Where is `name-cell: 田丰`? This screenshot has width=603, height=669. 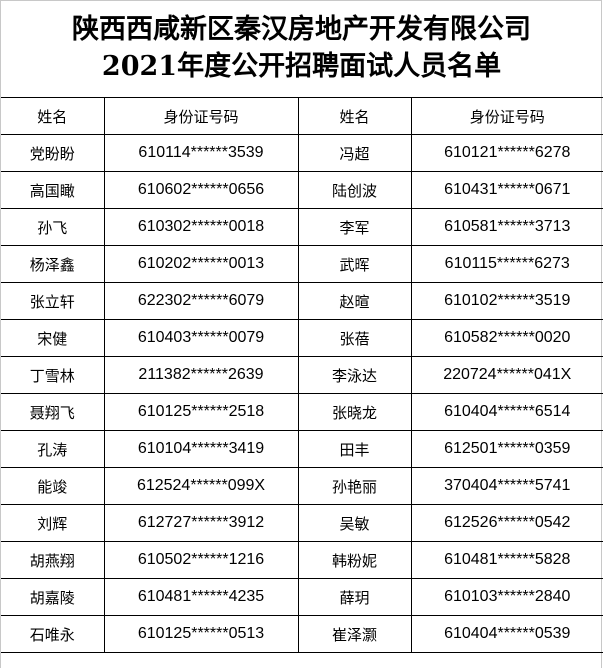
name-cell: 田丰 is located at coordinates (354, 449).